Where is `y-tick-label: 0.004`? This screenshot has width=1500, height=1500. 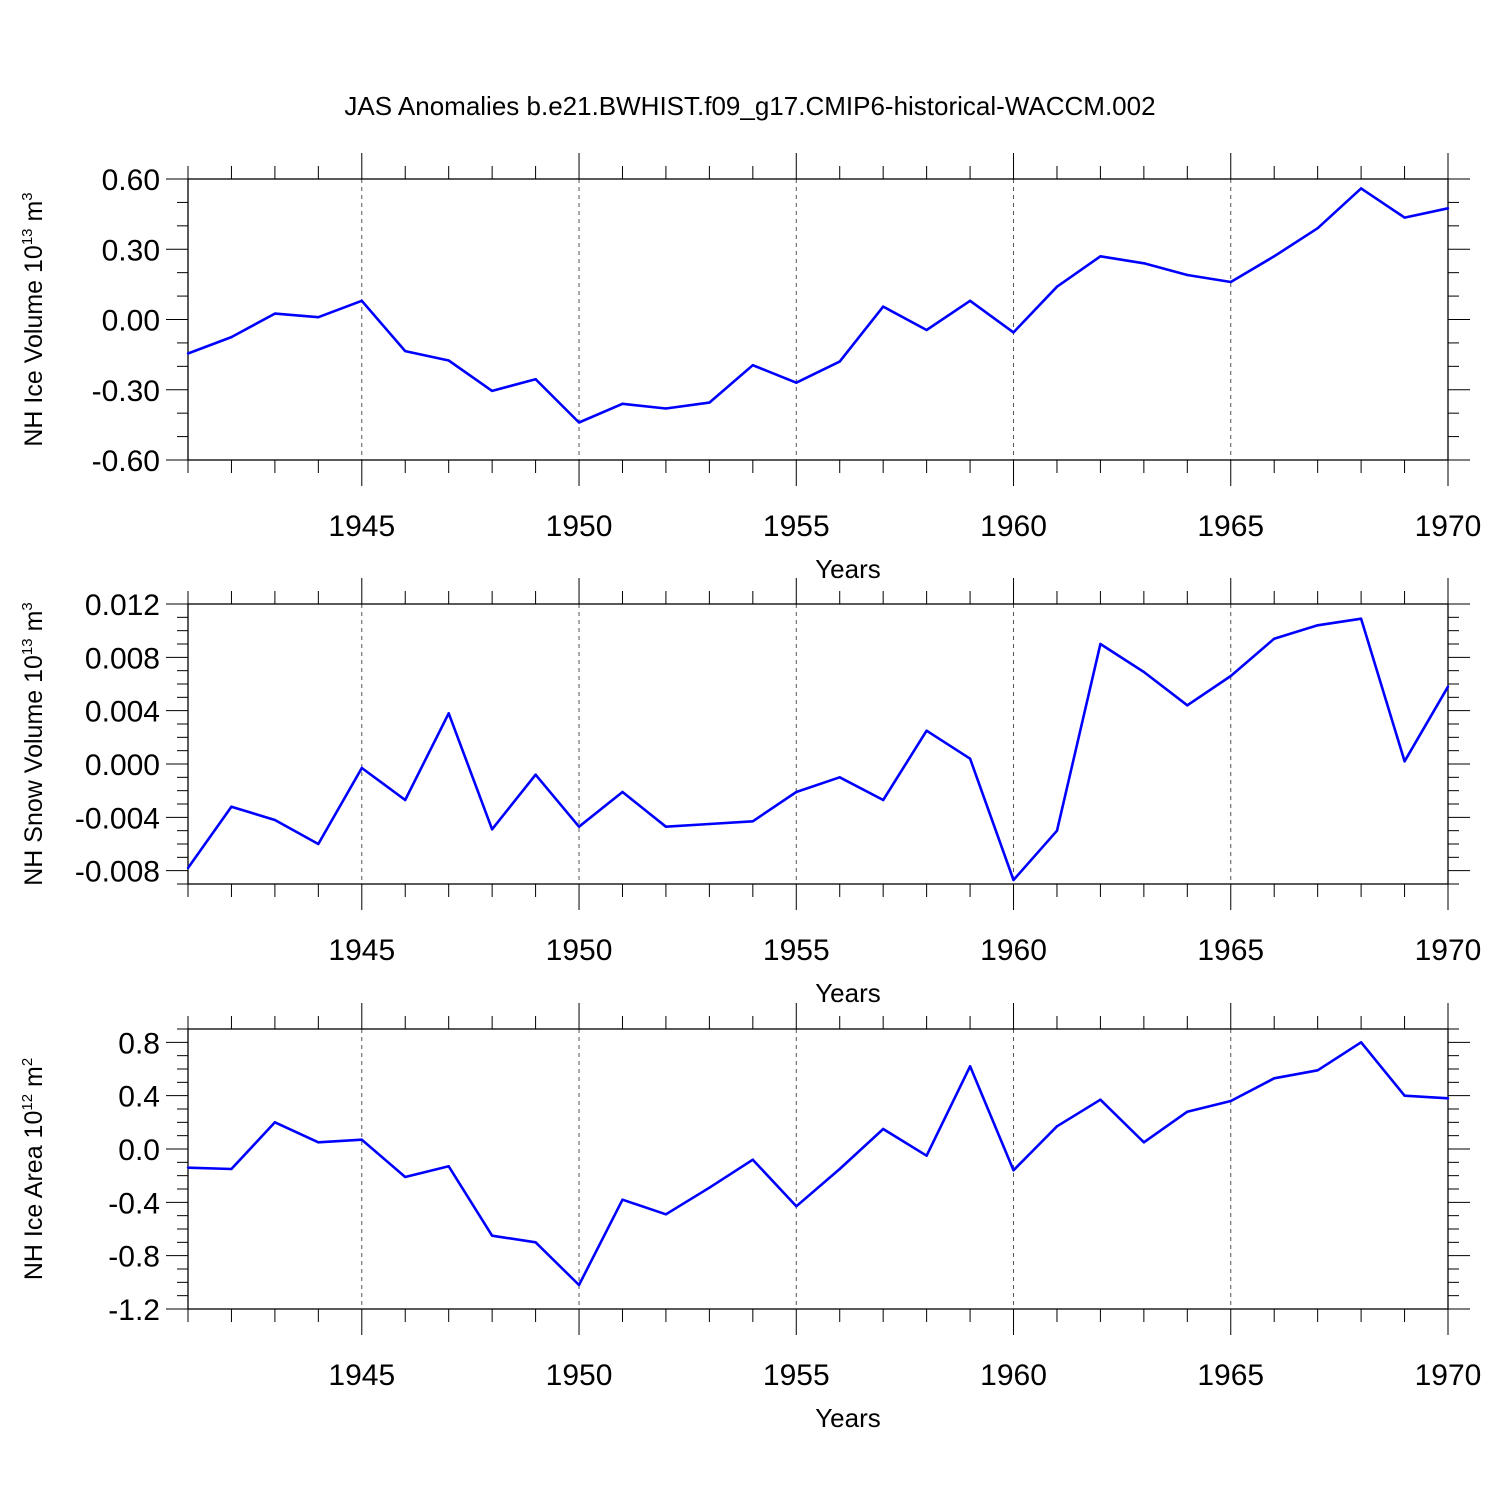
y-tick-label: 0.004 is located at coordinates (122, 712).